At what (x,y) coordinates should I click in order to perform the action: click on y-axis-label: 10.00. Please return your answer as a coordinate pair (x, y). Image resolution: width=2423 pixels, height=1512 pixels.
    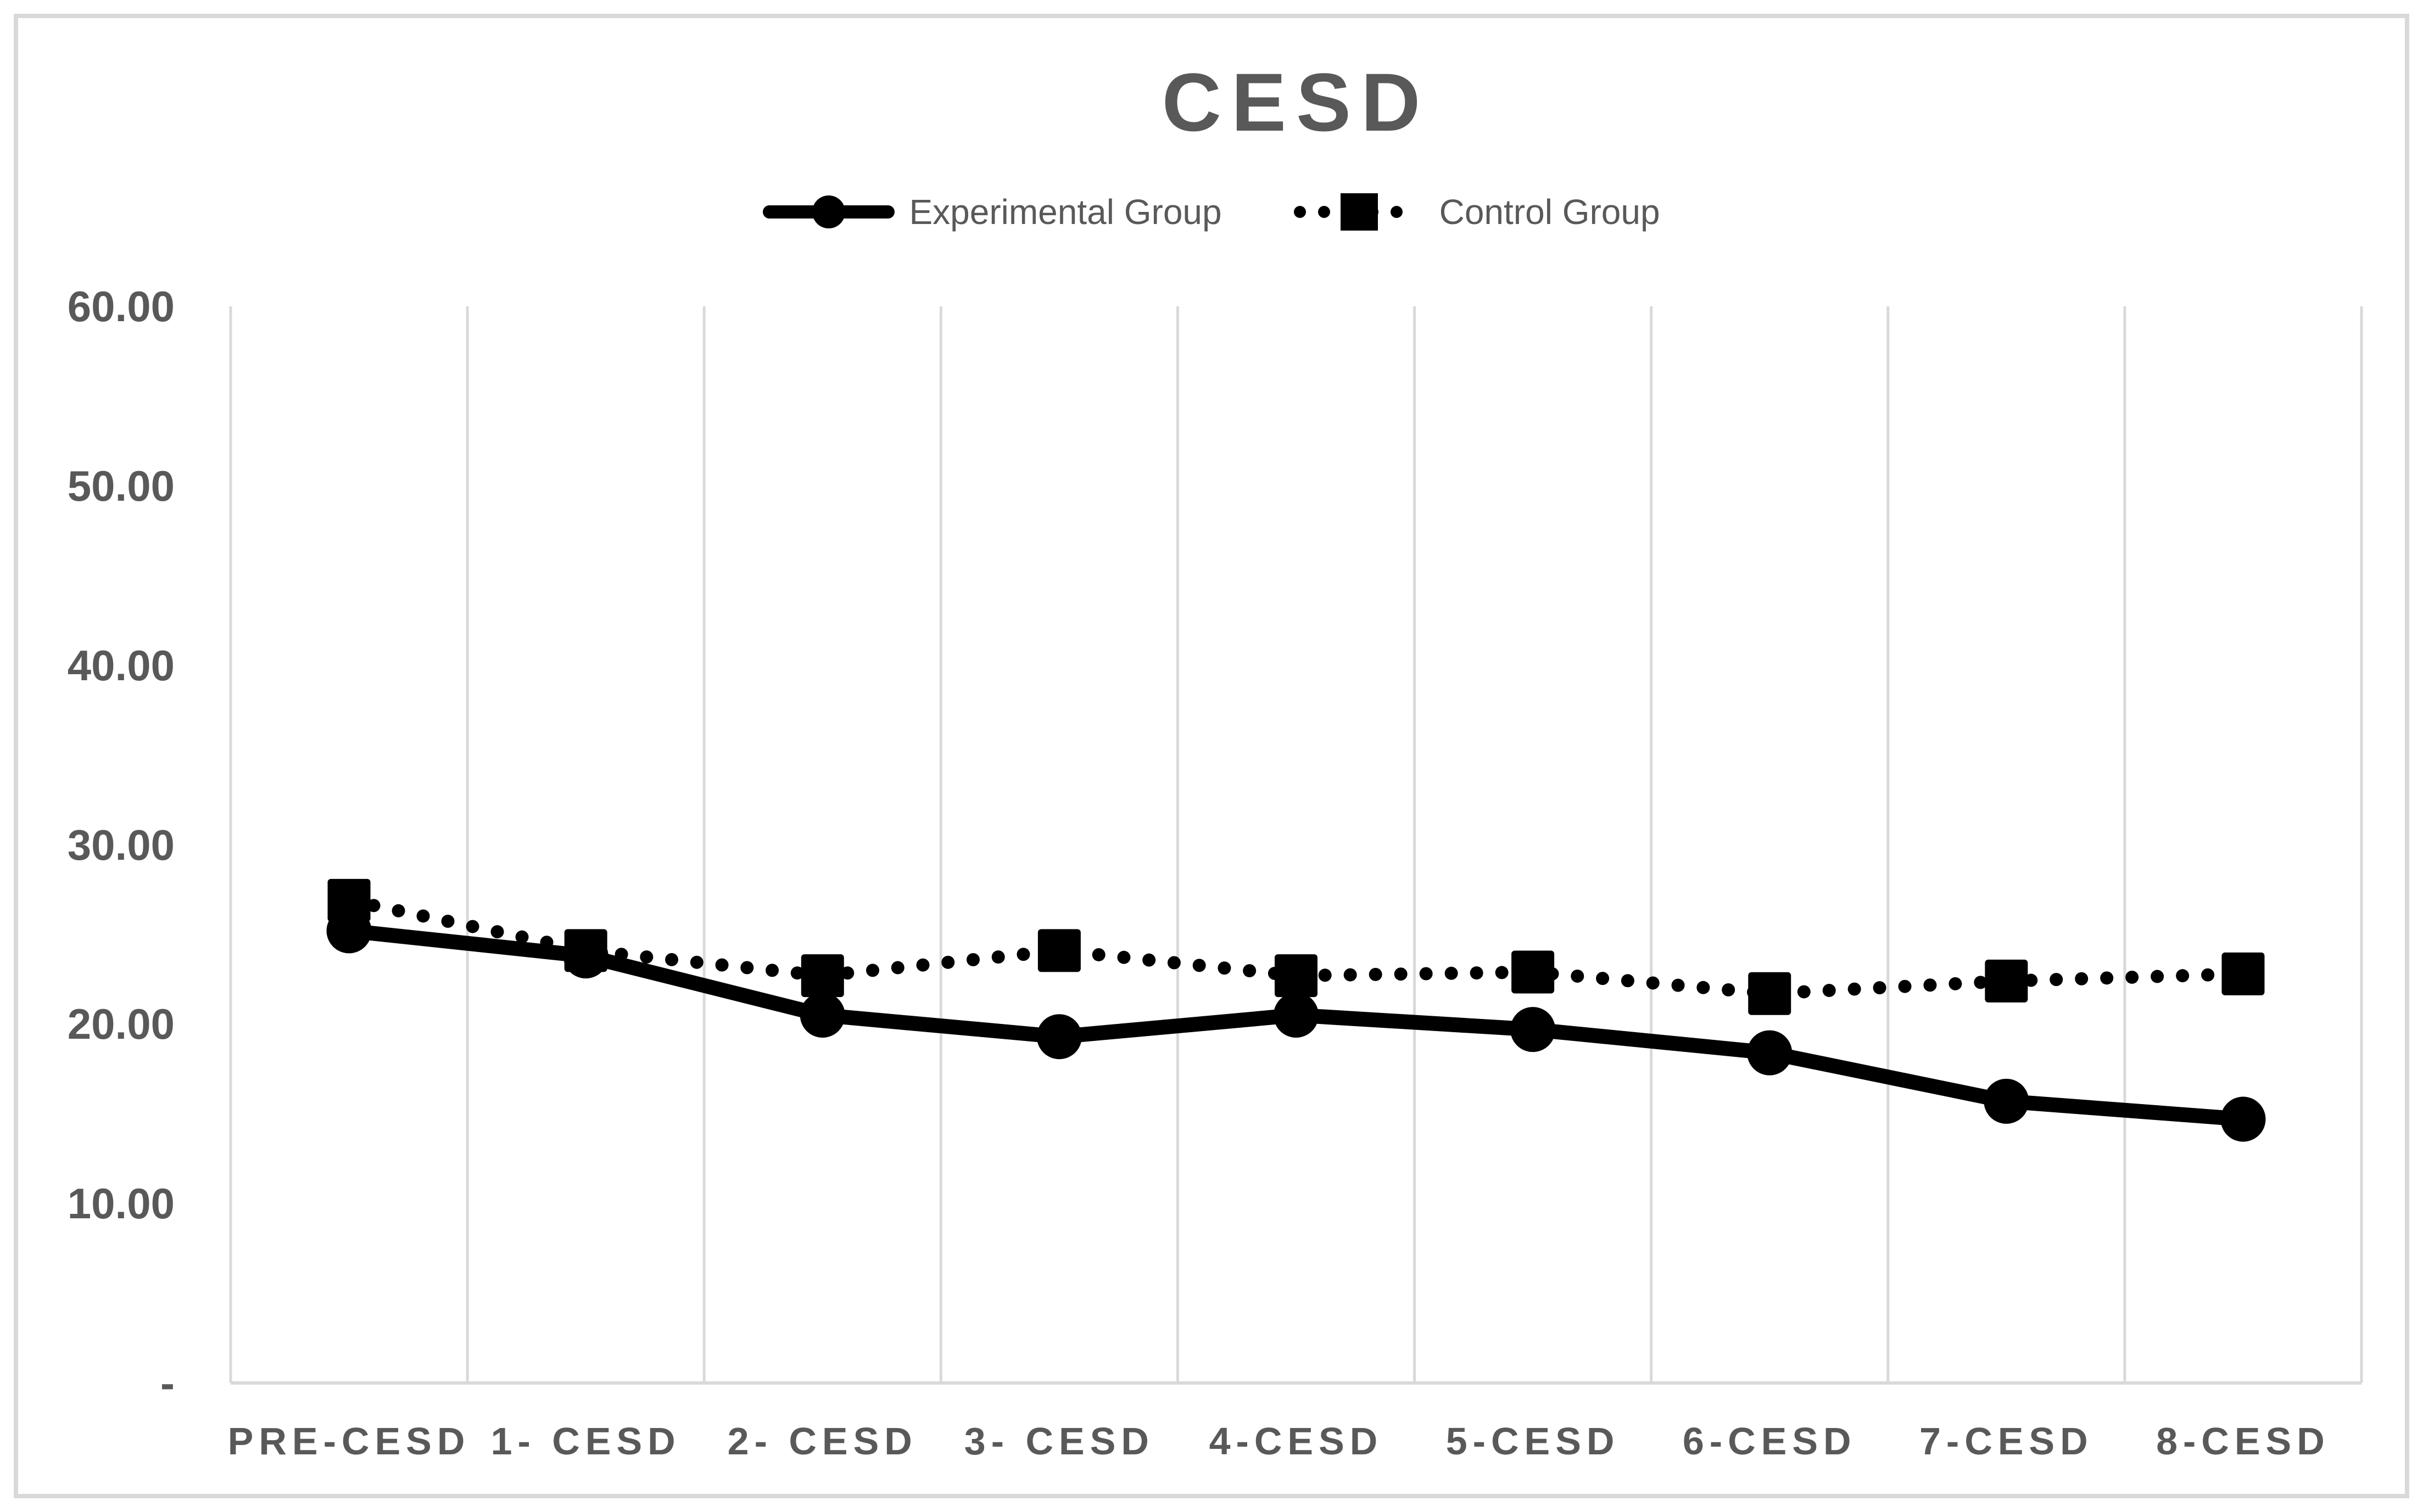
    Looking at the image, I should click on (121, 1204).